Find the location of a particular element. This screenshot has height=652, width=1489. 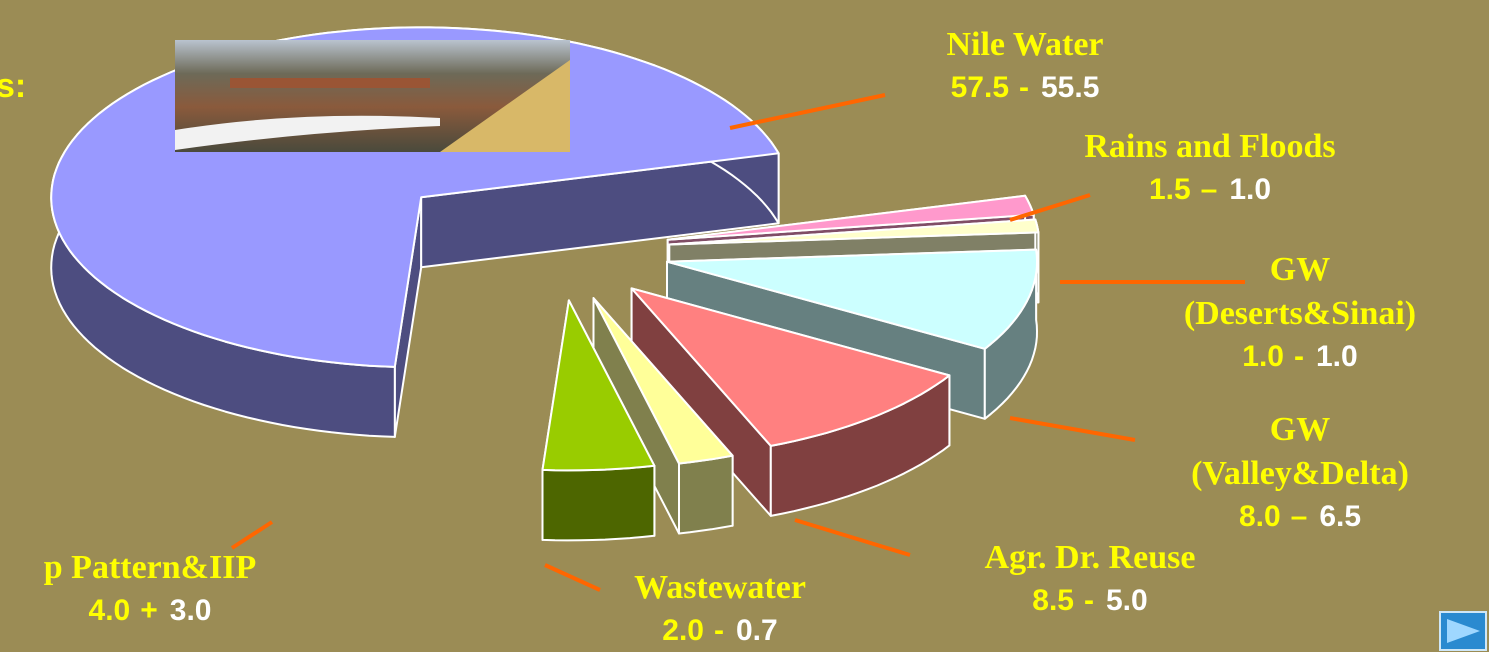

title-fragment: s: is located at coordinates (13, 86).